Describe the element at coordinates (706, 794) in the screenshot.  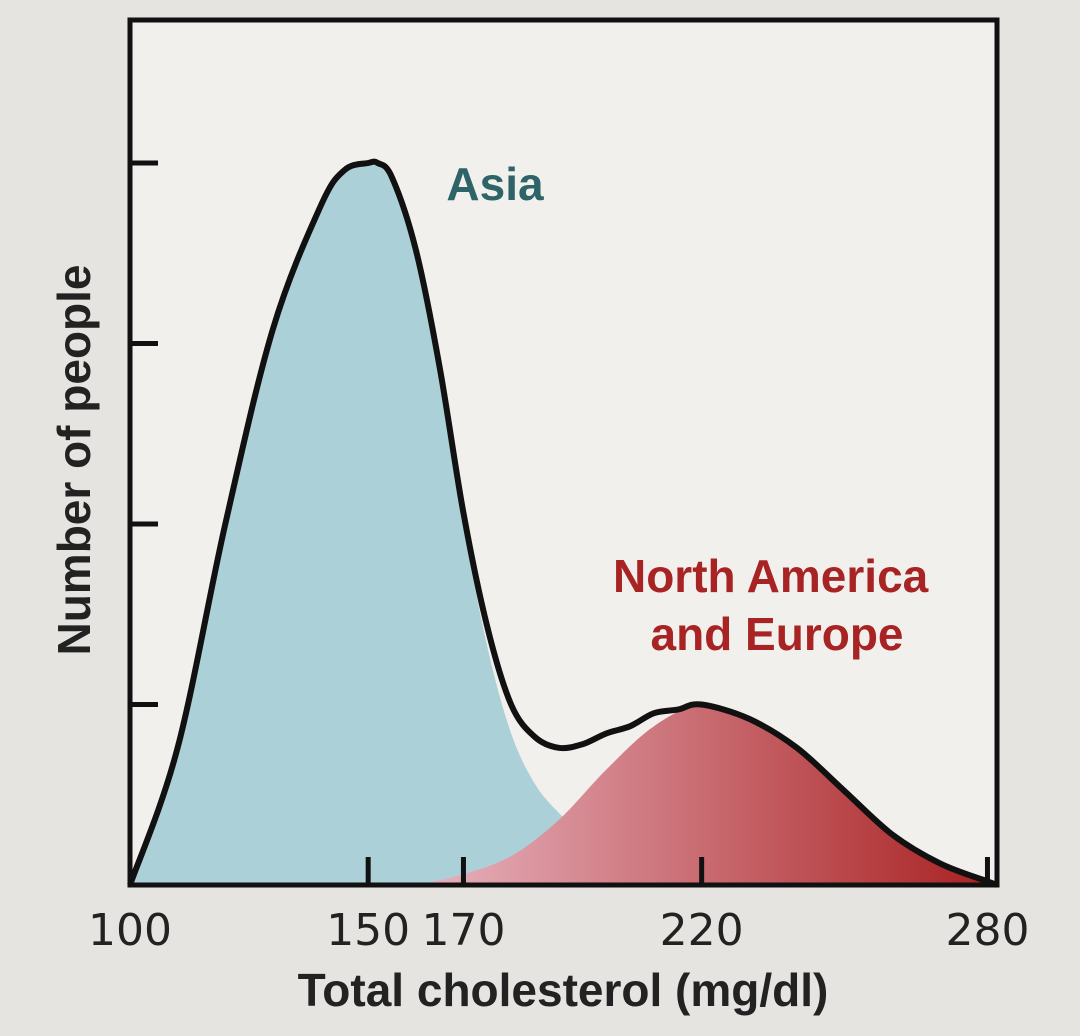
I see `north-america-europe-area` at that location.